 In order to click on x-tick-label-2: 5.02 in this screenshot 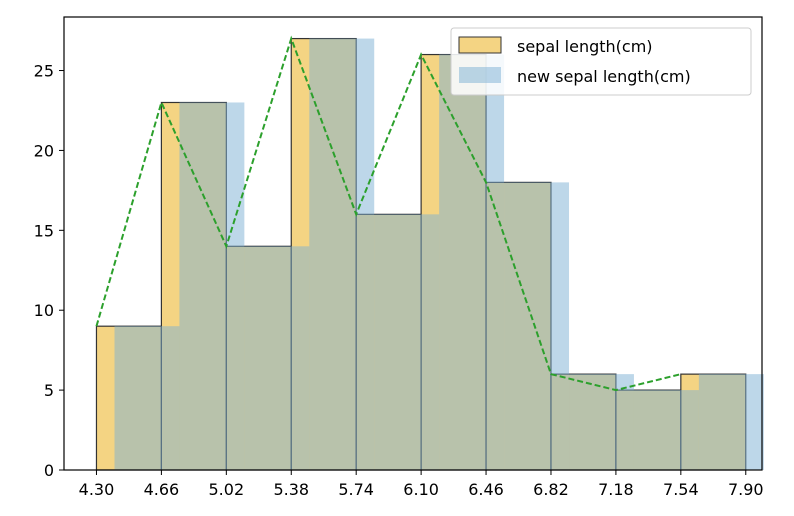, I will do `click(227, 489)`.